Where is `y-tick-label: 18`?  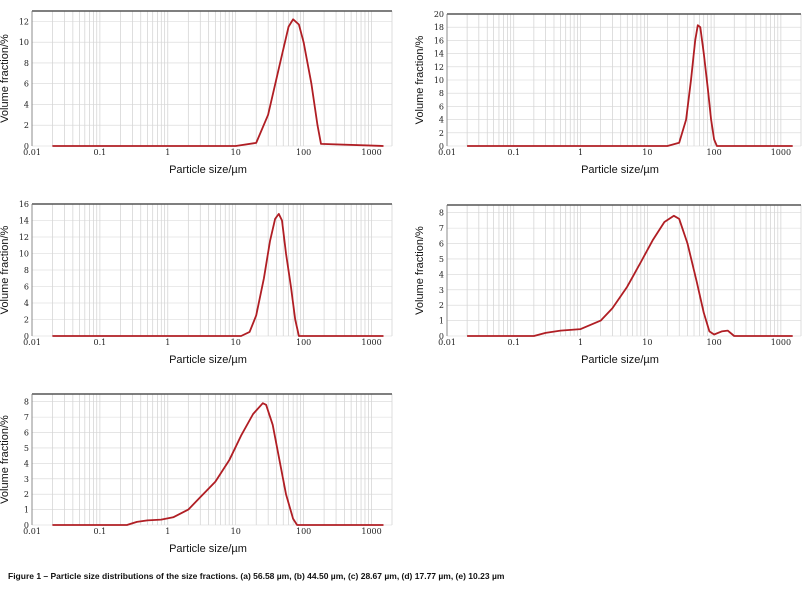 y-tick-label: 18 is located at coordinates (439, 27).